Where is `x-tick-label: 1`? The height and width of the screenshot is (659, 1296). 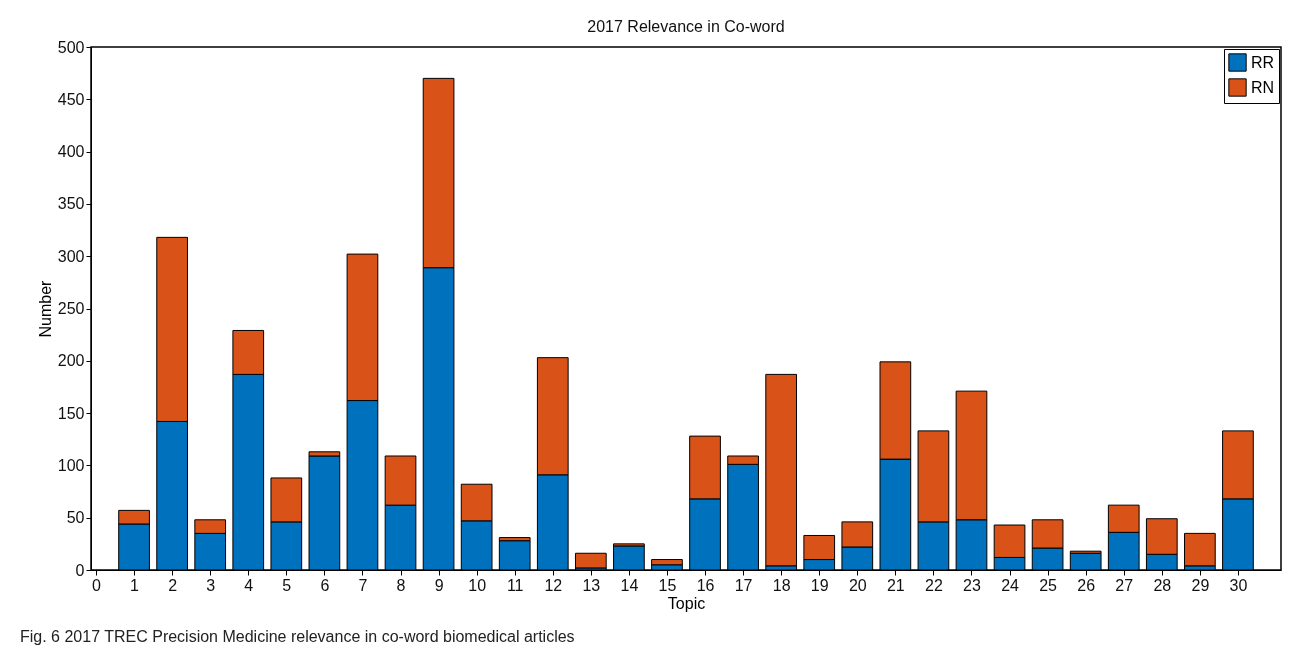
x-tick-label: 1 is located at coordinates (135, 585).